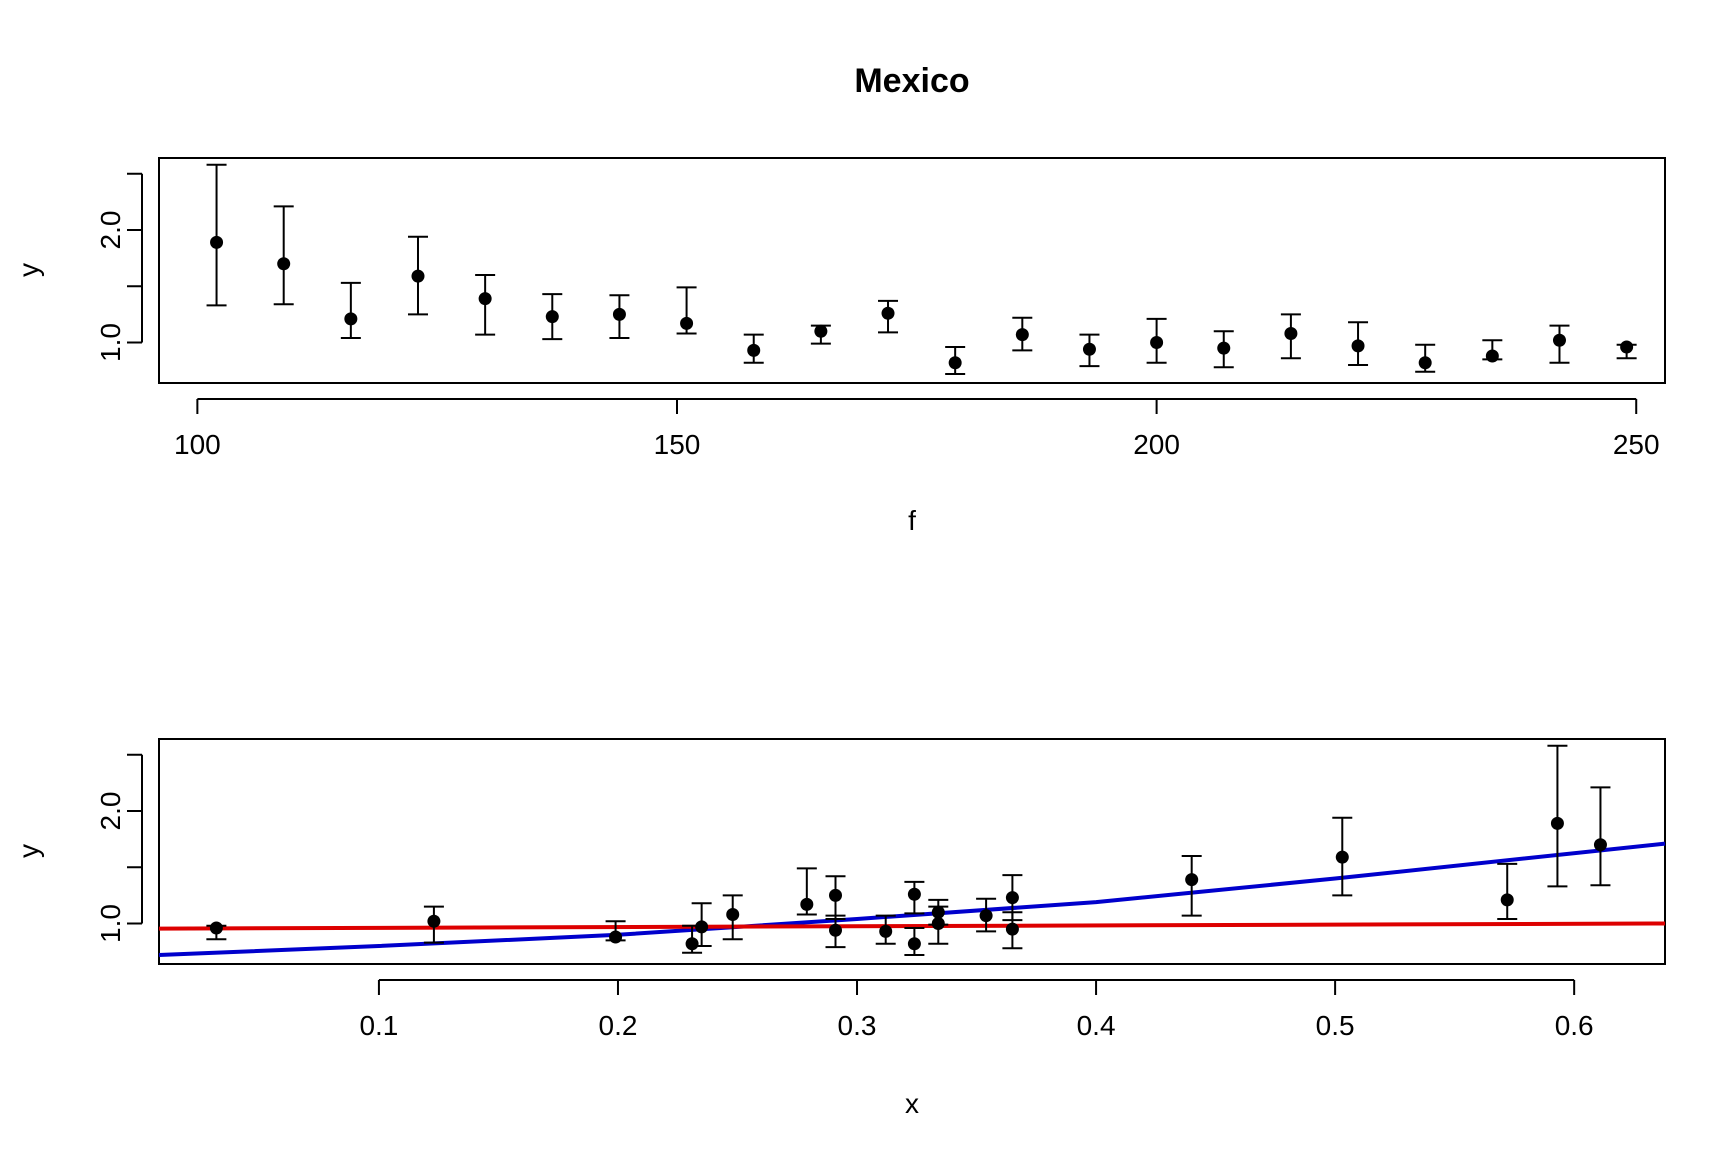 This screenshot has height=1152, width=1728. I want to click on bottom-x-axis: 0.1 0.2 0.3 0.4 0.5 0.6, so click(976, 1010).